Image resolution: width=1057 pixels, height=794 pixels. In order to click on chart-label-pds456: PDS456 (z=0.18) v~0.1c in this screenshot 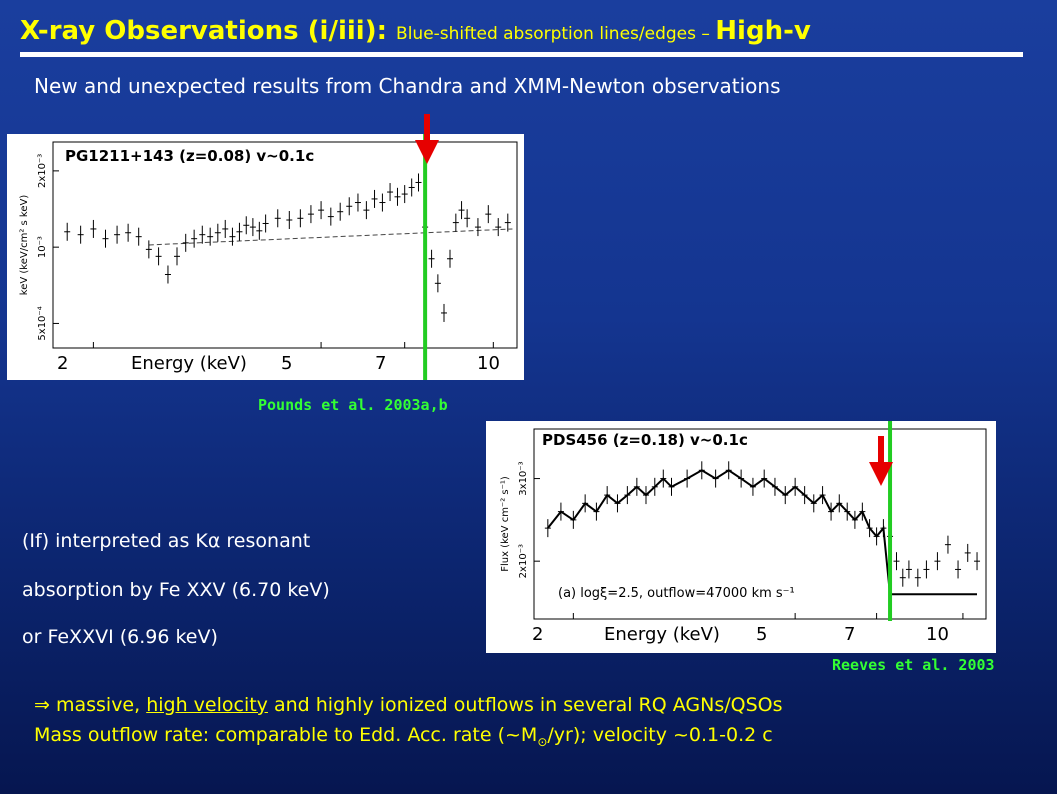, I will do `click(645, 440)`.